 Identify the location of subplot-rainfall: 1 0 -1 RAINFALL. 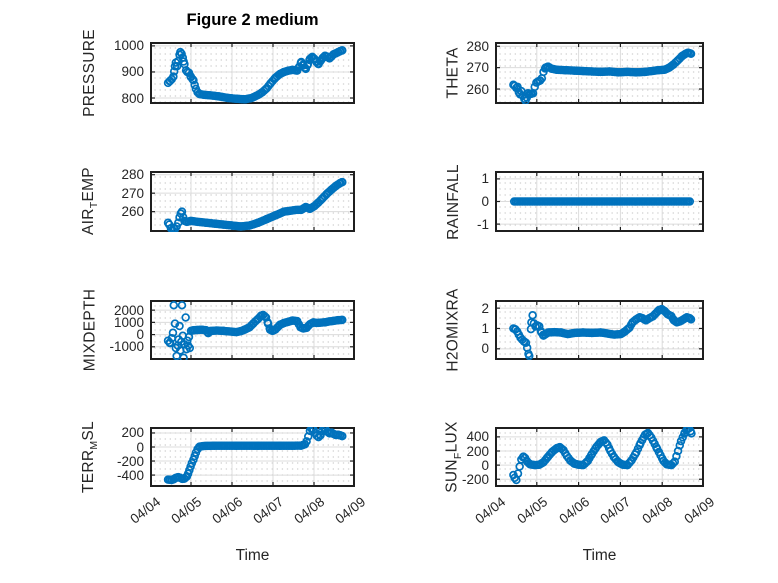
(574, 201).